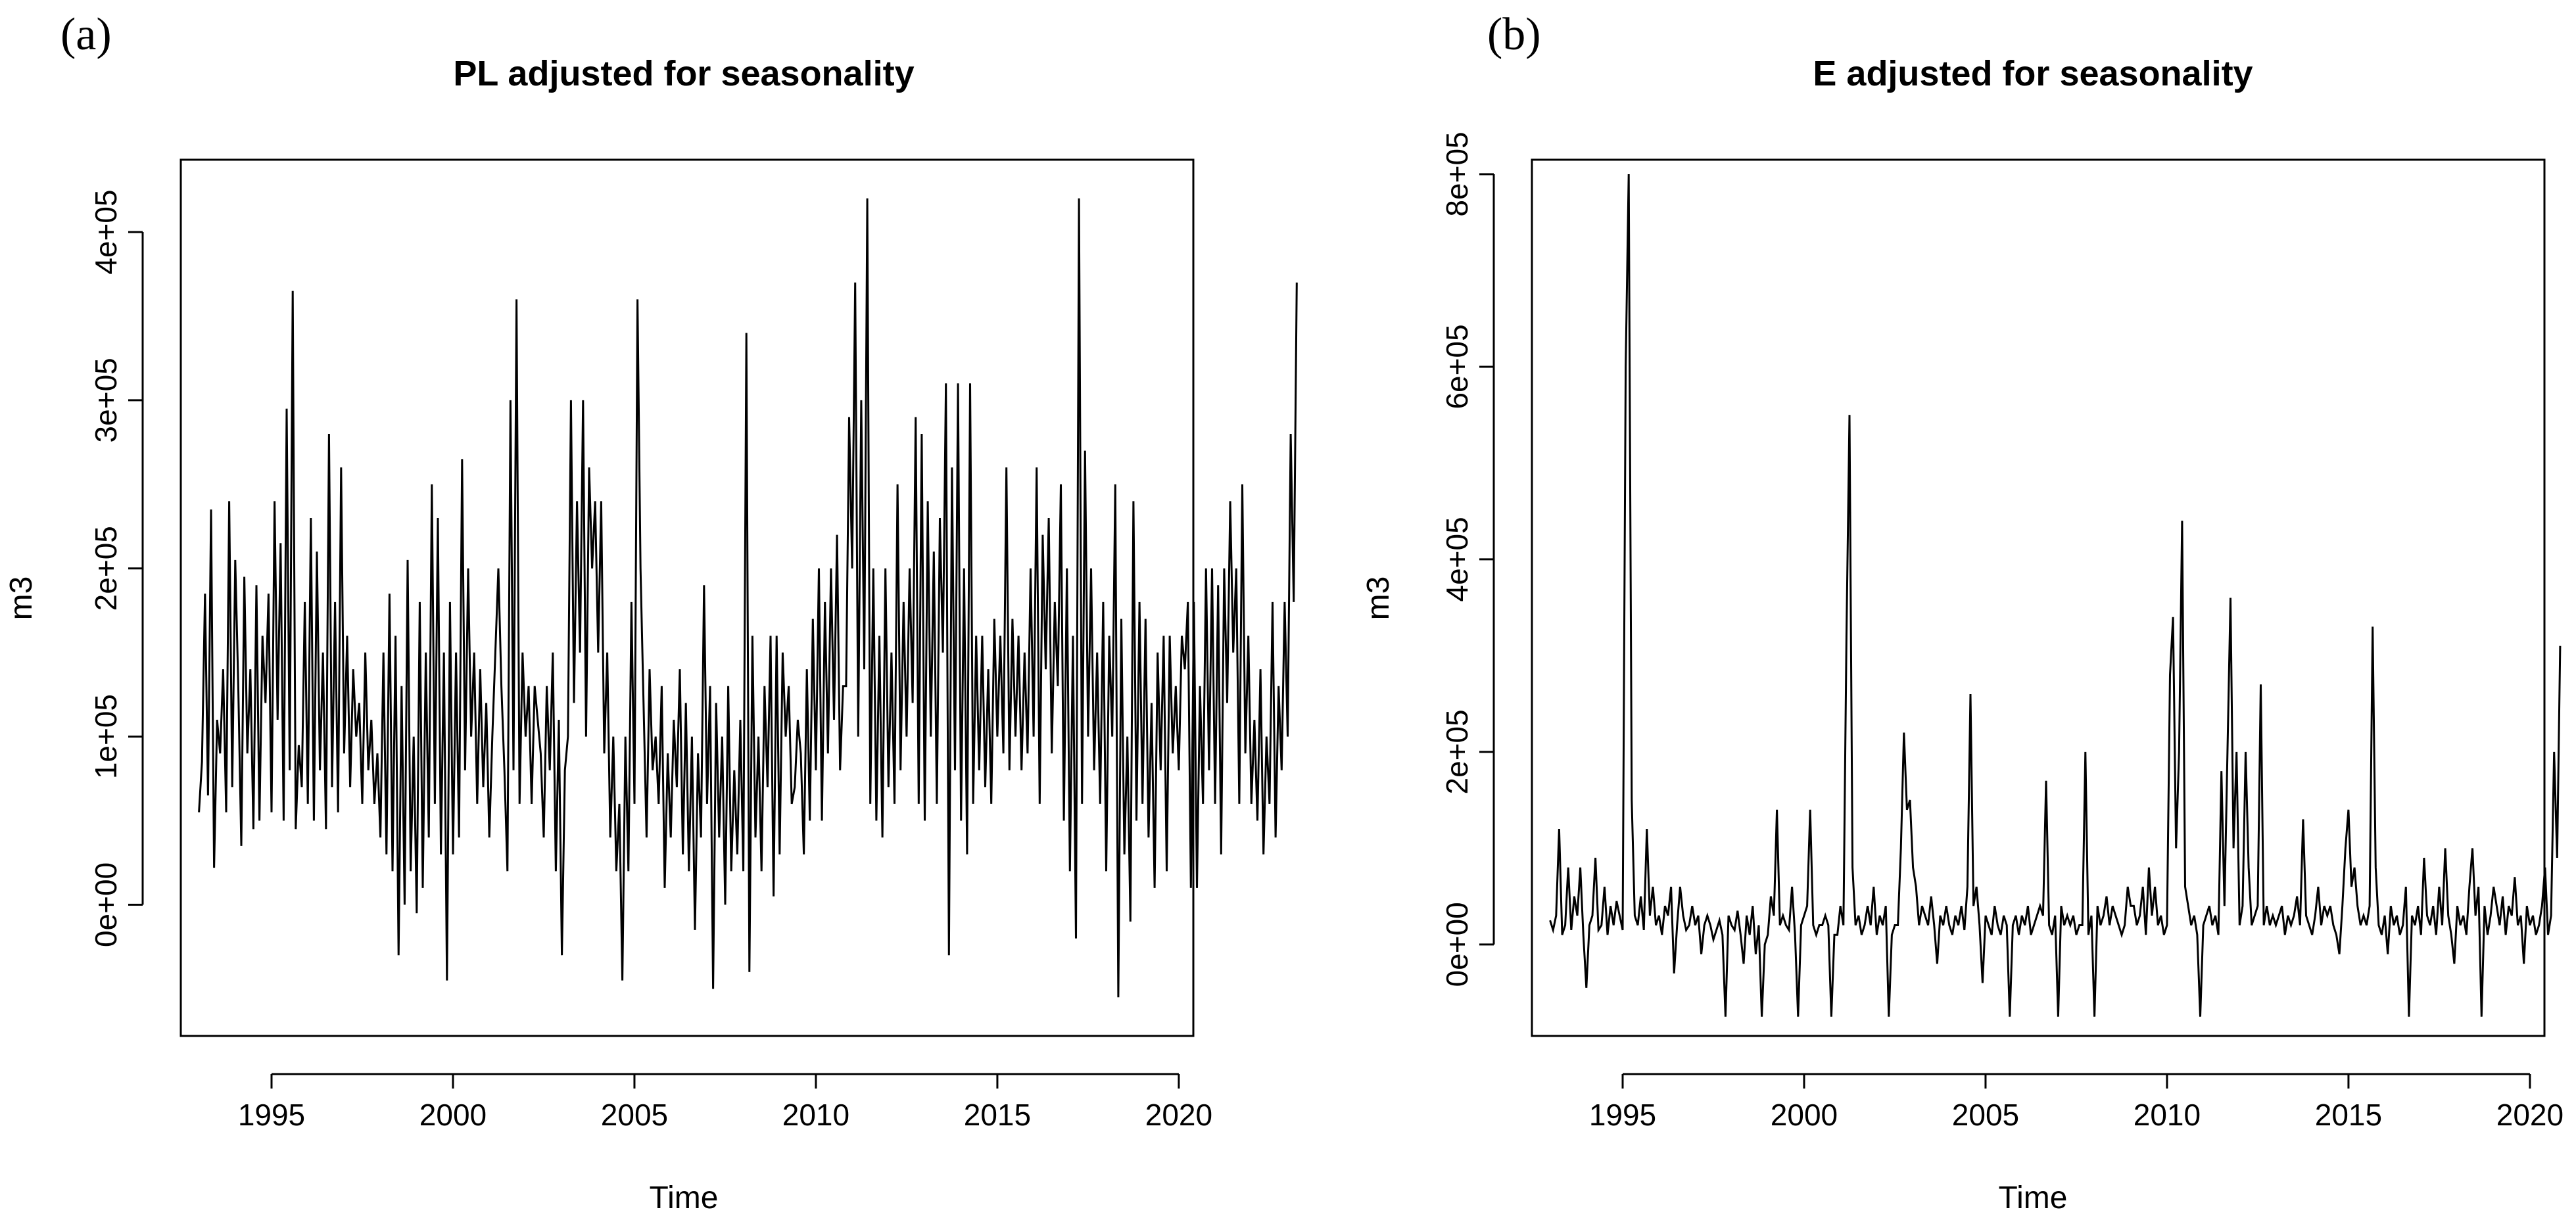  What do you see at coordinates (725, 1103) in the screenshot?
I see `panel-a-x-ticks: 1995 2000 2005 2010 2015 2020` at bounding box center [725, 1103].